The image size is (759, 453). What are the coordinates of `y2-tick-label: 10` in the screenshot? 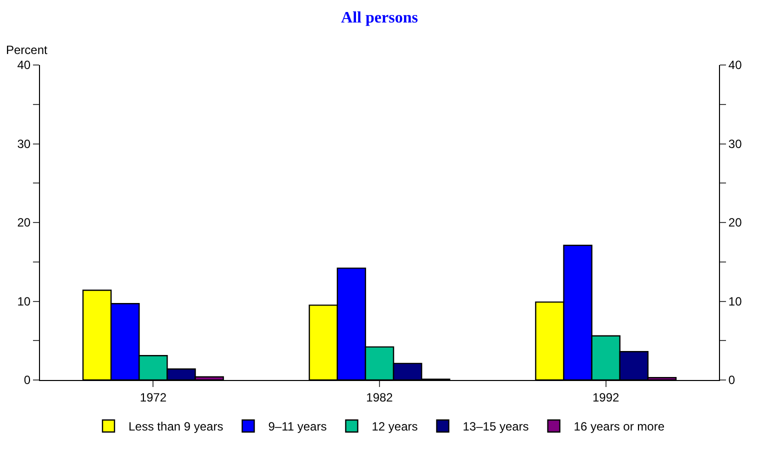 It's located at (735, 301).